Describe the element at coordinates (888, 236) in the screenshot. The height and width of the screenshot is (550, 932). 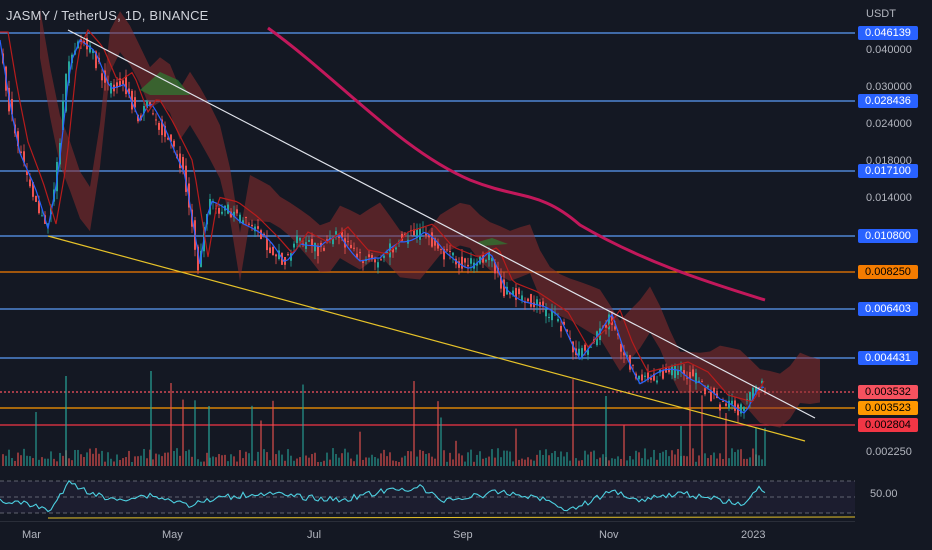
I see `level-price-badge: 0.010800` at that location.